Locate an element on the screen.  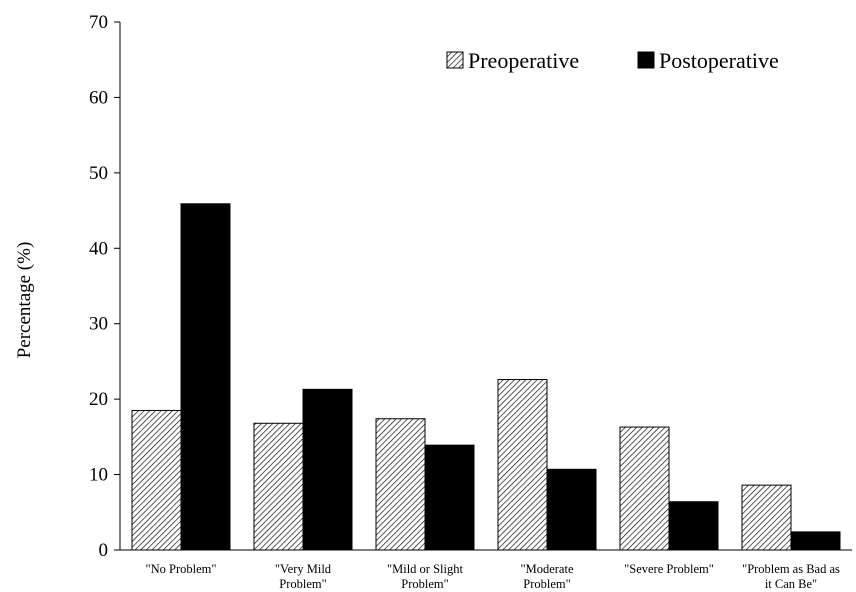
y-tick-label: 40 is located at coordinates (98, 248).